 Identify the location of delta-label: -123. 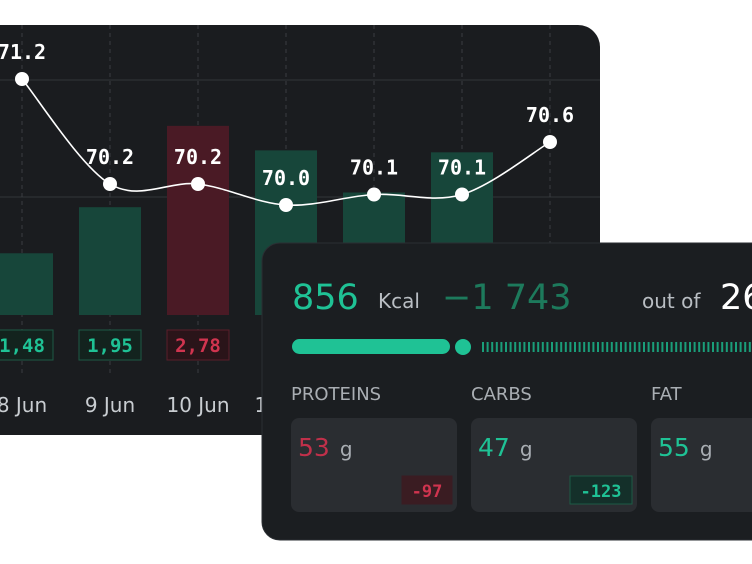
(601, 492).